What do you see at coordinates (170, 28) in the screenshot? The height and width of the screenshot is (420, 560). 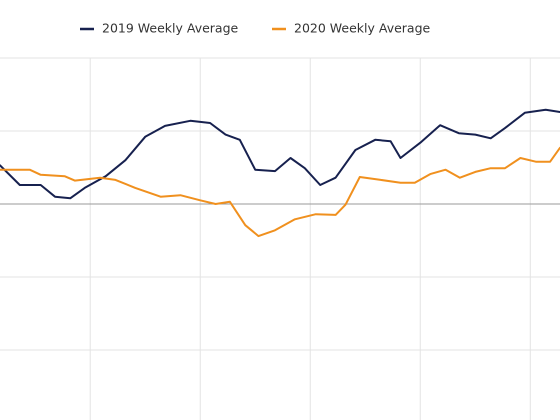 I see `legend-label: 2019 Weekly Average` at bounding box center [170, 28].